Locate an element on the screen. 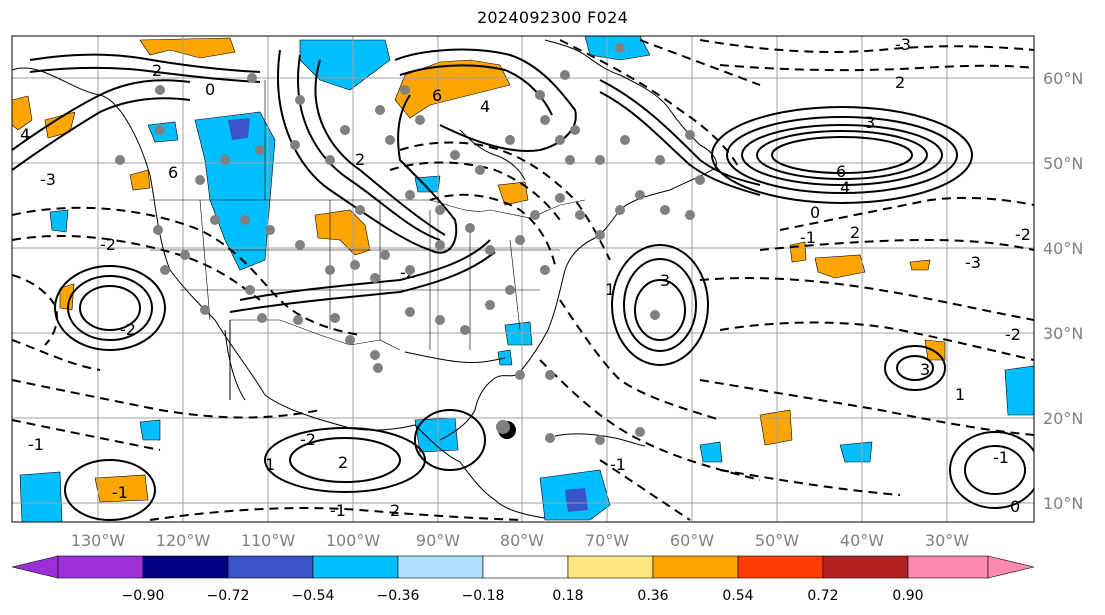  lon-label: 120°W is located at coordinates (183, 540).